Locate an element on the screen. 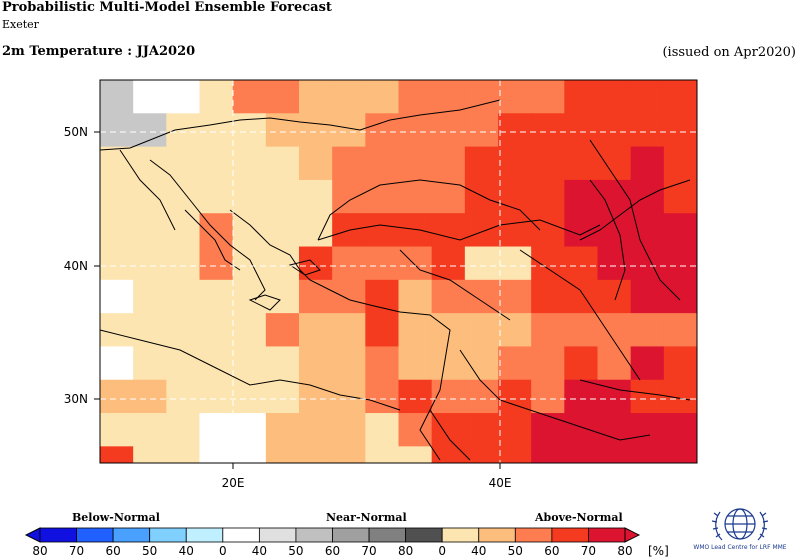 The image size is (800, 560). legend-above-normal: Above-Normal is located at coordinates (579, 517).